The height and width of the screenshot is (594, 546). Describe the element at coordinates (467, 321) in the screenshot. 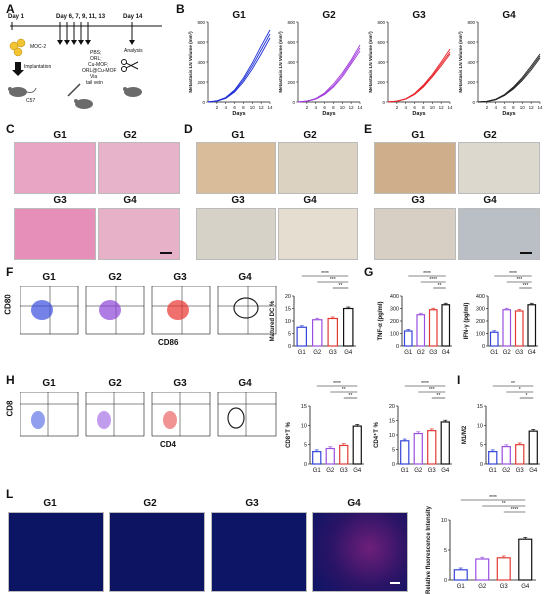

I see `y-axis-label: IFN-γ (pg/ml)` at that location.